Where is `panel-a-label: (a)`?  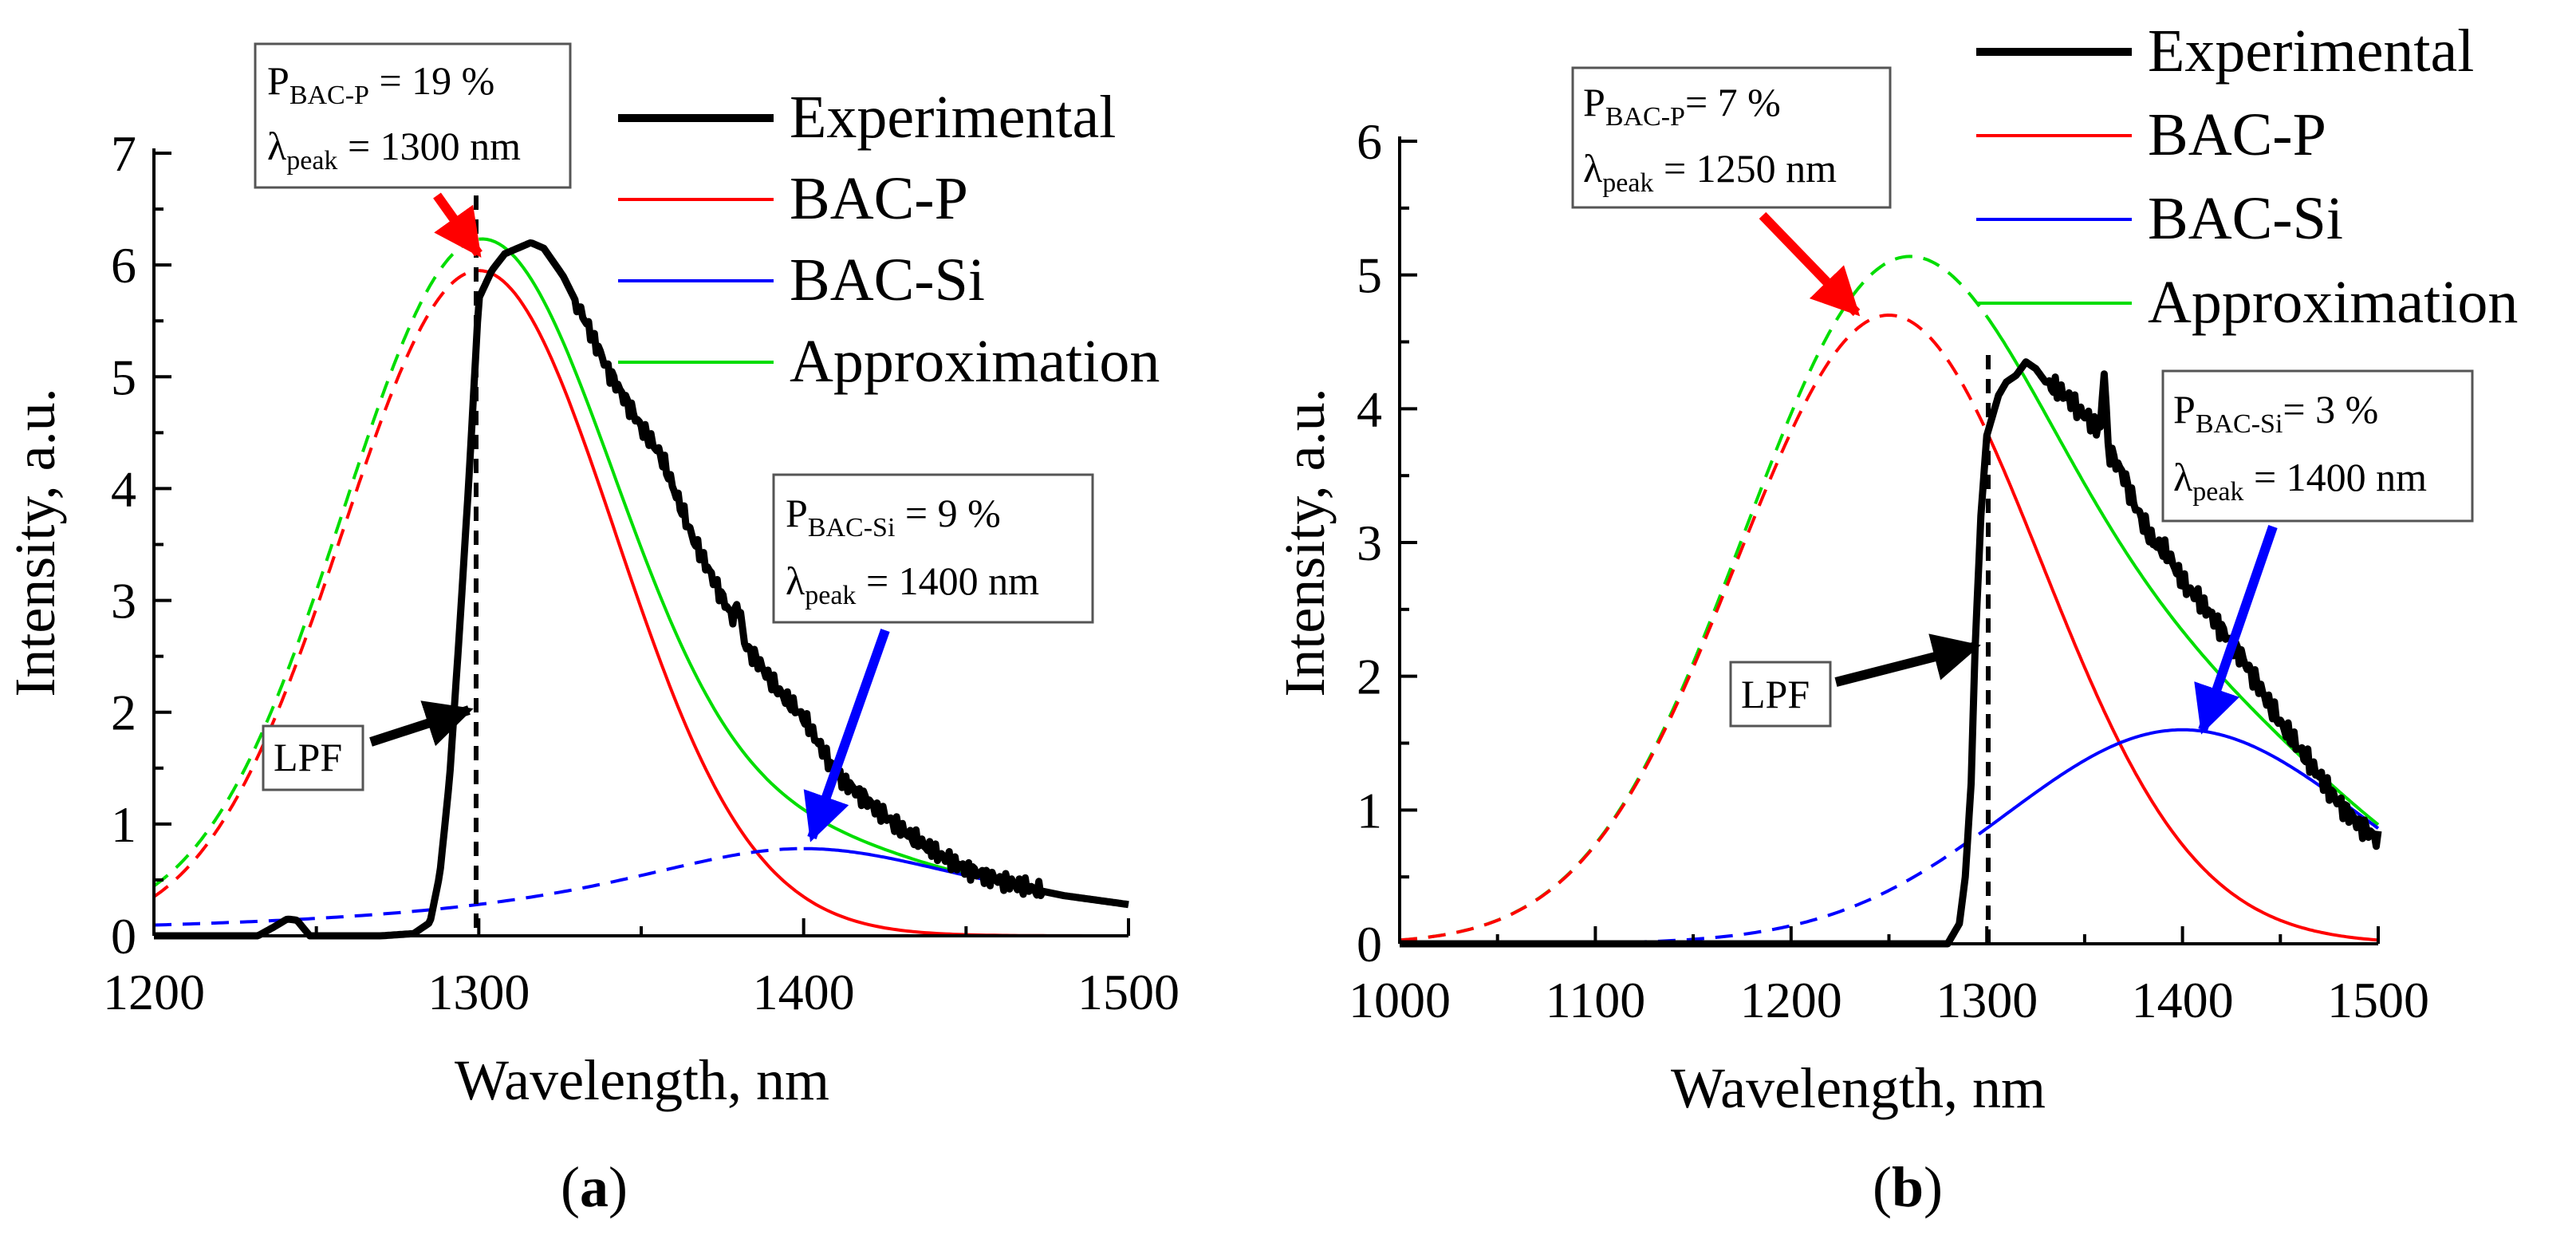
panel-a-label: (a) is located at coordinates (594, 1187).